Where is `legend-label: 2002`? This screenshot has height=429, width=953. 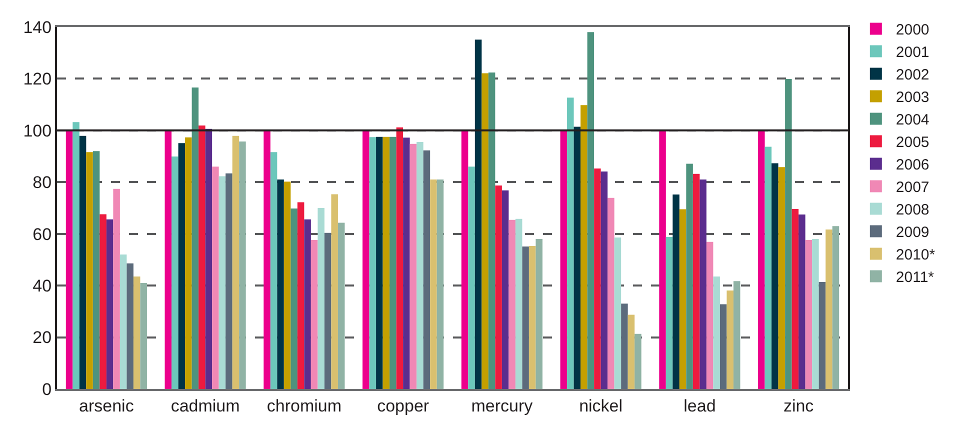 legend-label: 2002 is located at coordinates (913, 75).